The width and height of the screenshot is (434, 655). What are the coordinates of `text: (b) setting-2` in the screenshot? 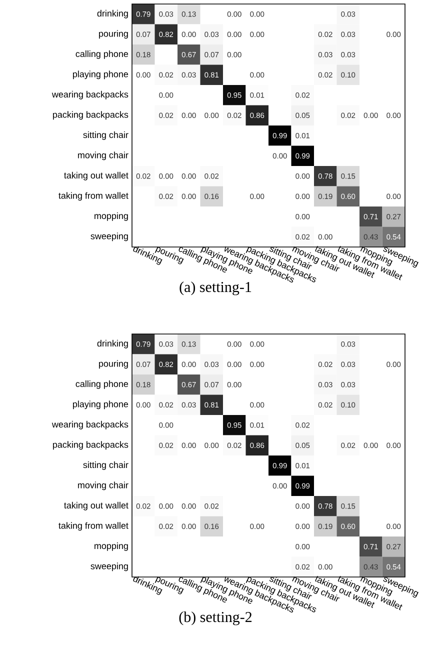 It's located at (215, 619).